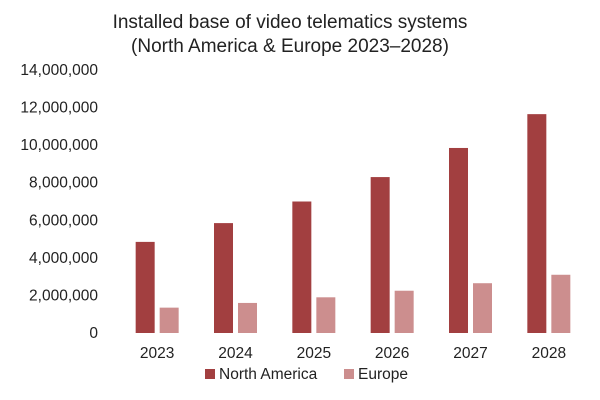 The width and height of the screenshot is (600, 400). I want to click on x-tick-label: 2028, so click(549, 353).